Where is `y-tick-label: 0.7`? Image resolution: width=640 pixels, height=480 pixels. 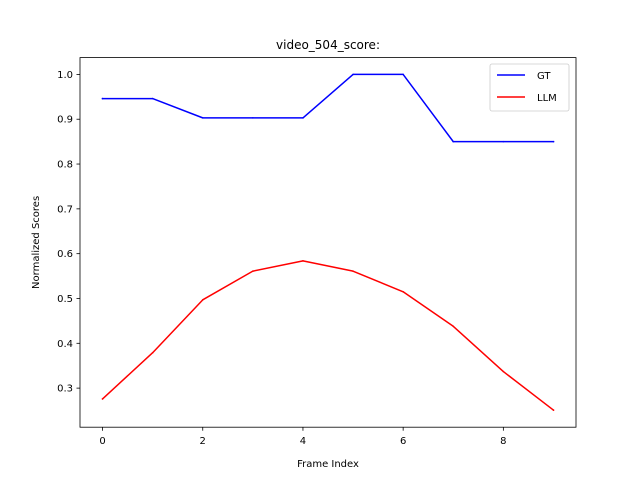
y-tick-label: 0.7 is located at coordinates (65, 209).